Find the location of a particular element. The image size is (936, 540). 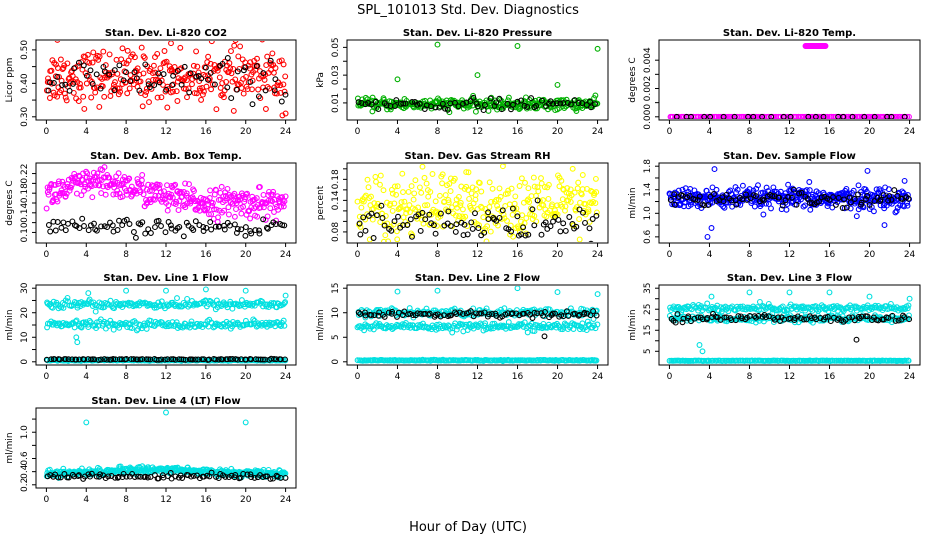

y-tick-label: 0.10 is located at coordinates (25, 232).